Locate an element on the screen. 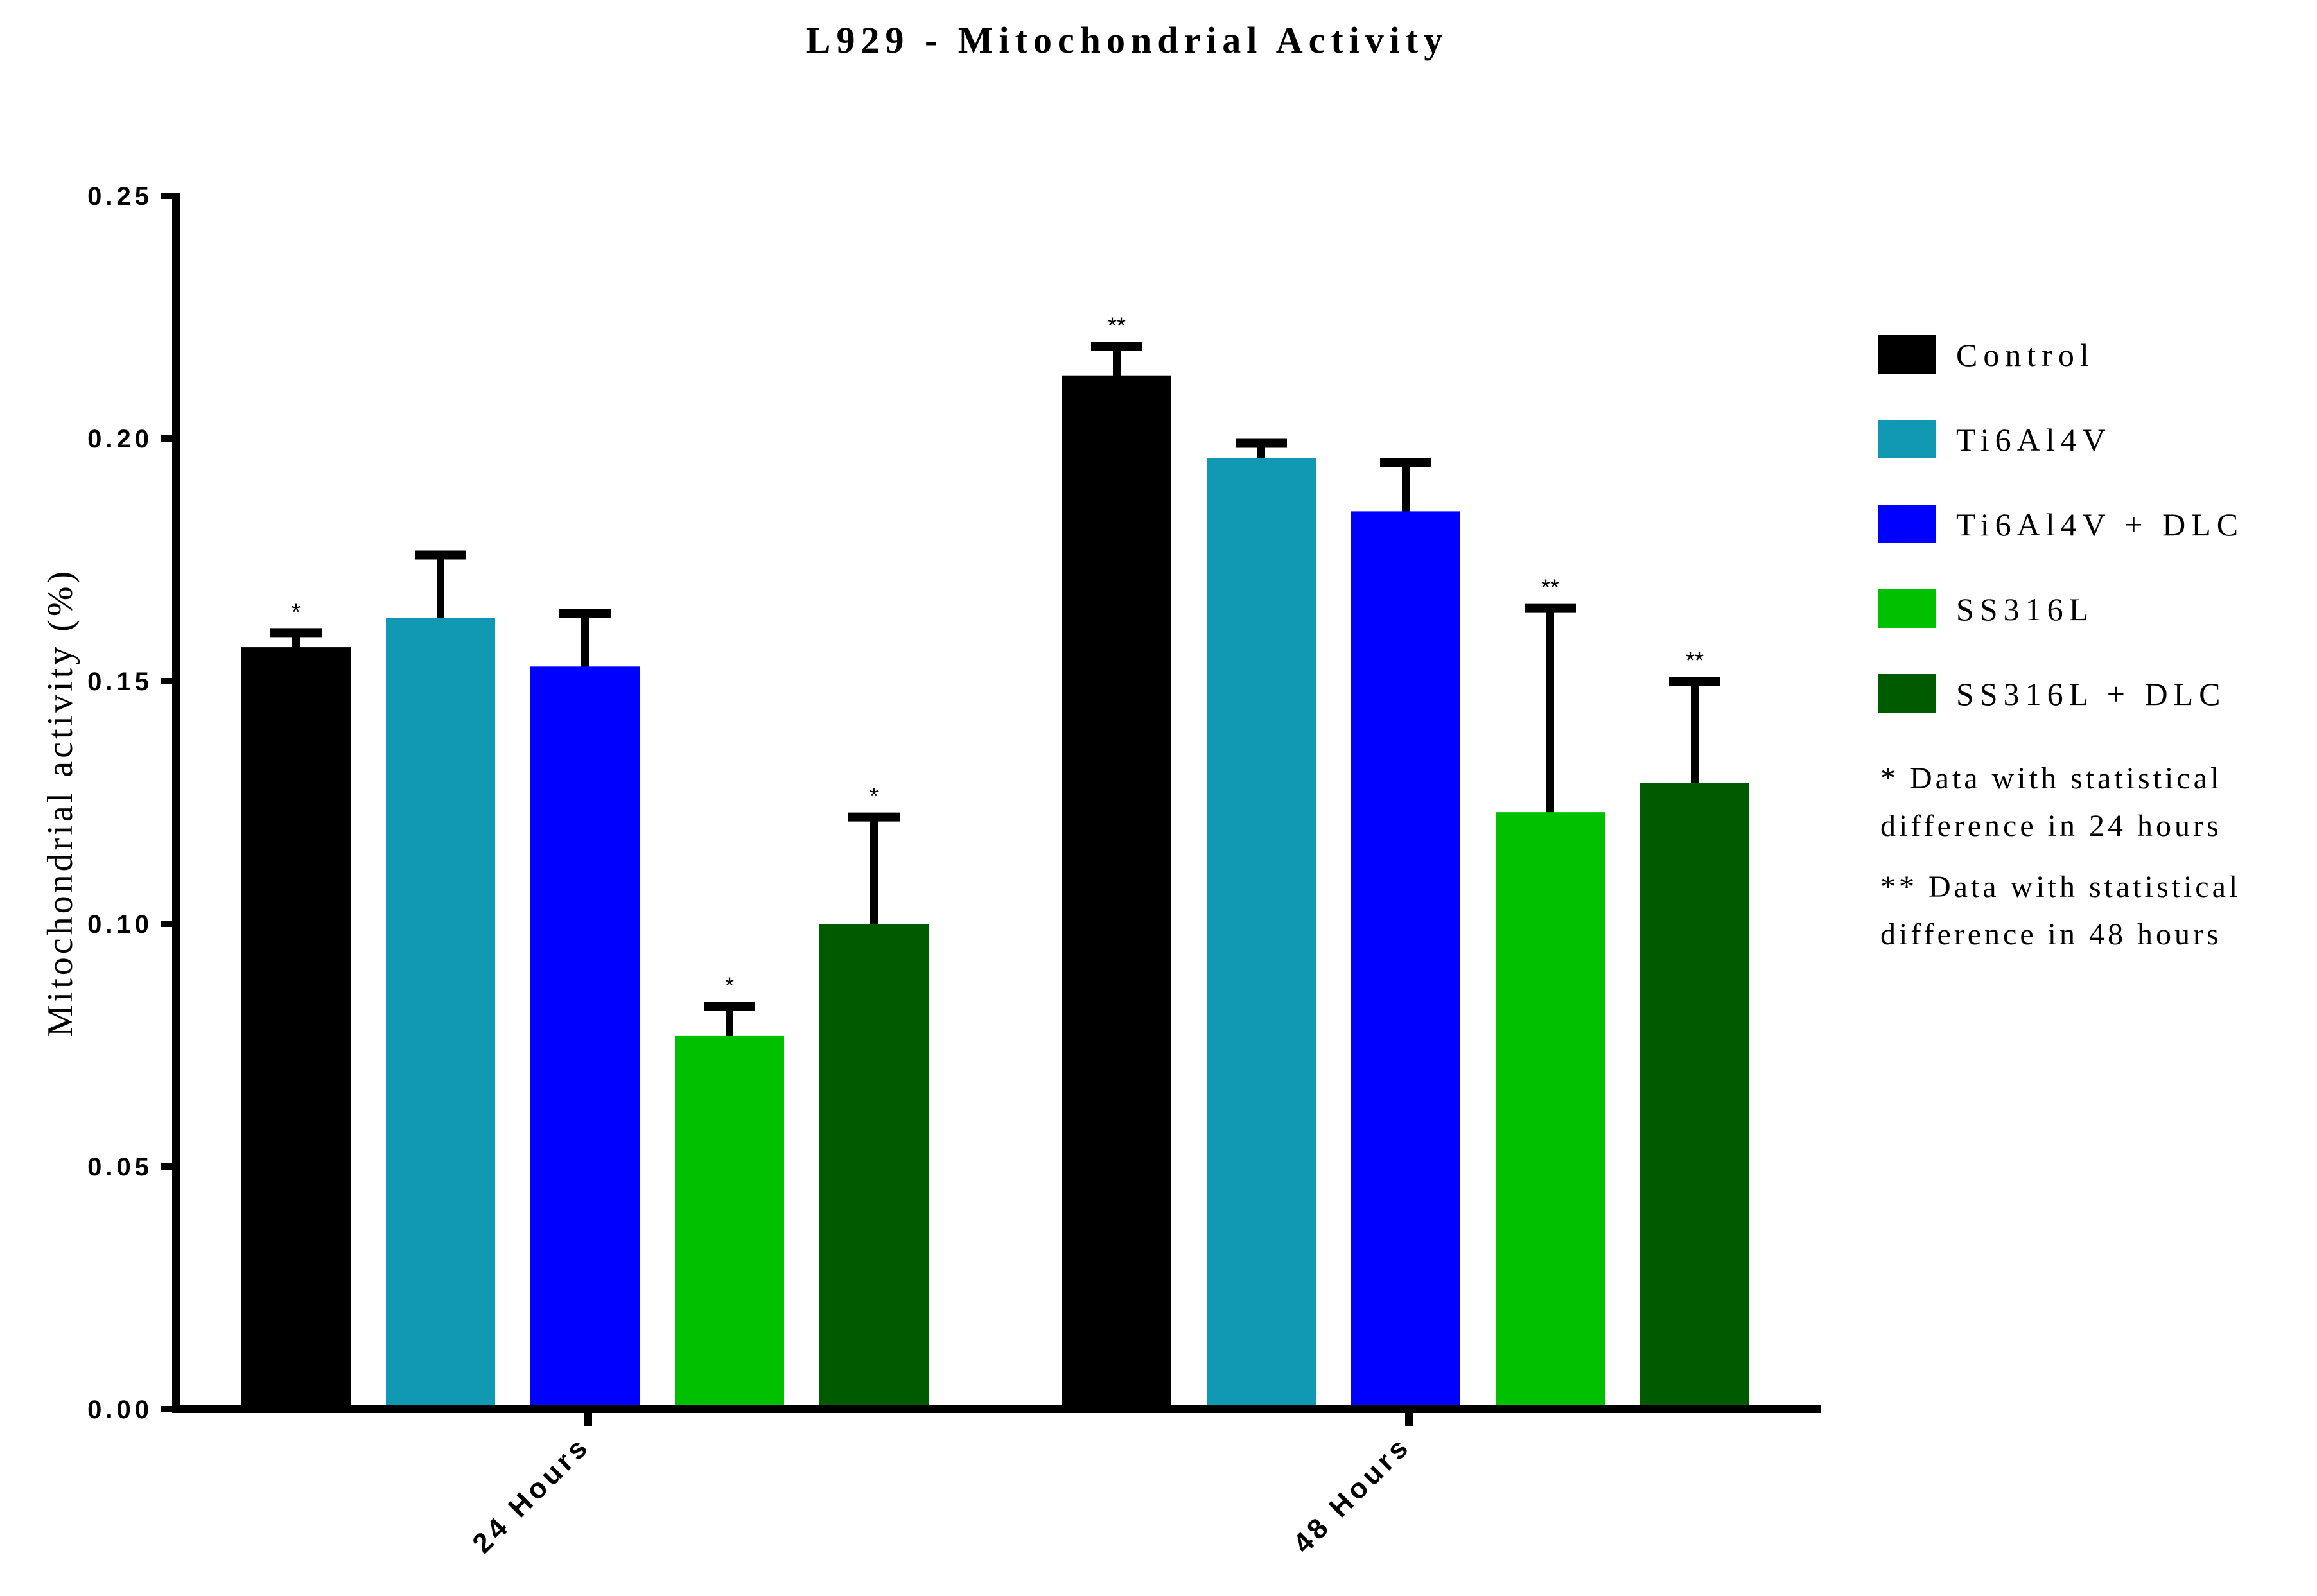 This screenshot has width=2317, height=1596. annotation-note: ** Data with statistical is located at coordinates (2061, 887).